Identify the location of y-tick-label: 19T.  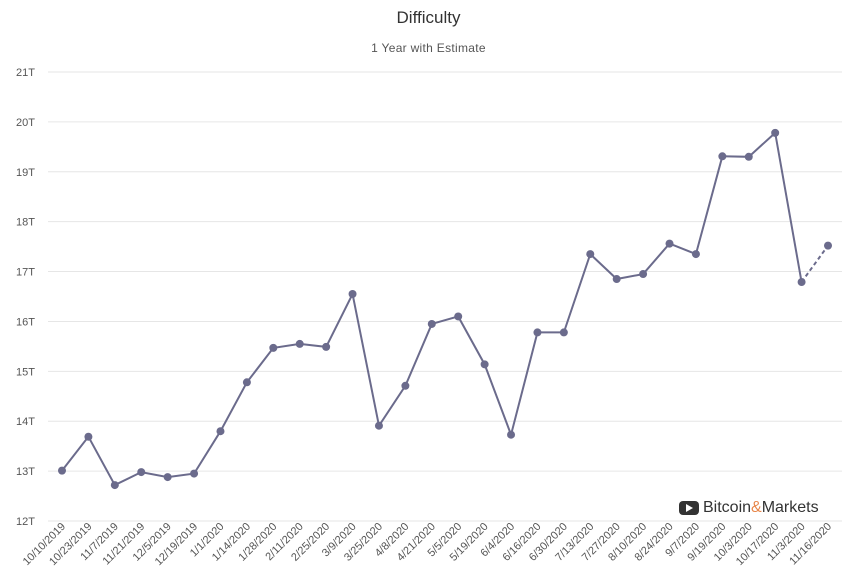
(25, 173).